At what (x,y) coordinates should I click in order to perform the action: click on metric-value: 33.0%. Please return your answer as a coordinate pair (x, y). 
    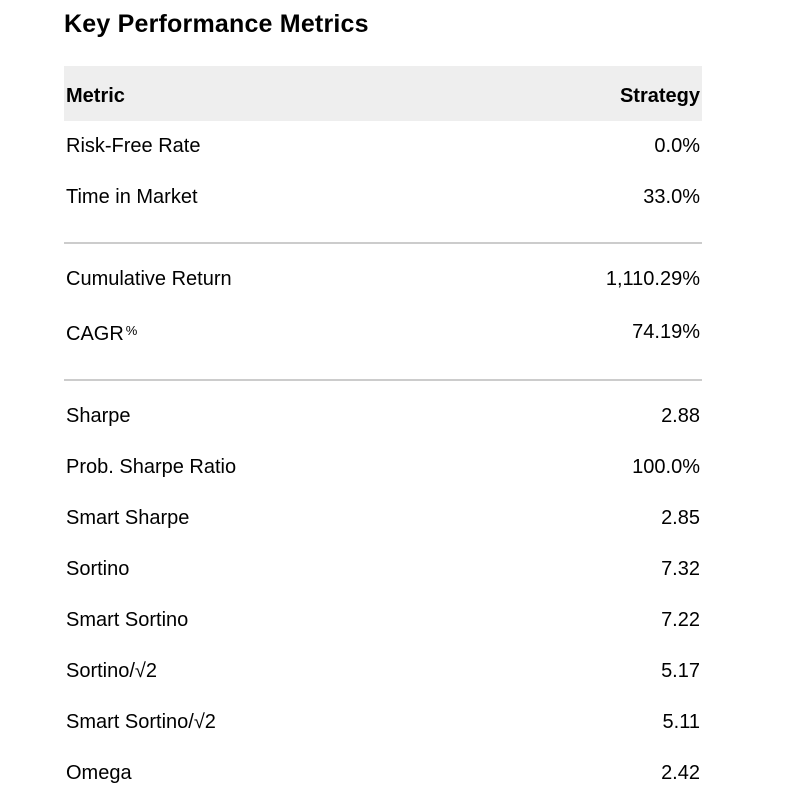
    Looking at the image, I should click on (671, 197).